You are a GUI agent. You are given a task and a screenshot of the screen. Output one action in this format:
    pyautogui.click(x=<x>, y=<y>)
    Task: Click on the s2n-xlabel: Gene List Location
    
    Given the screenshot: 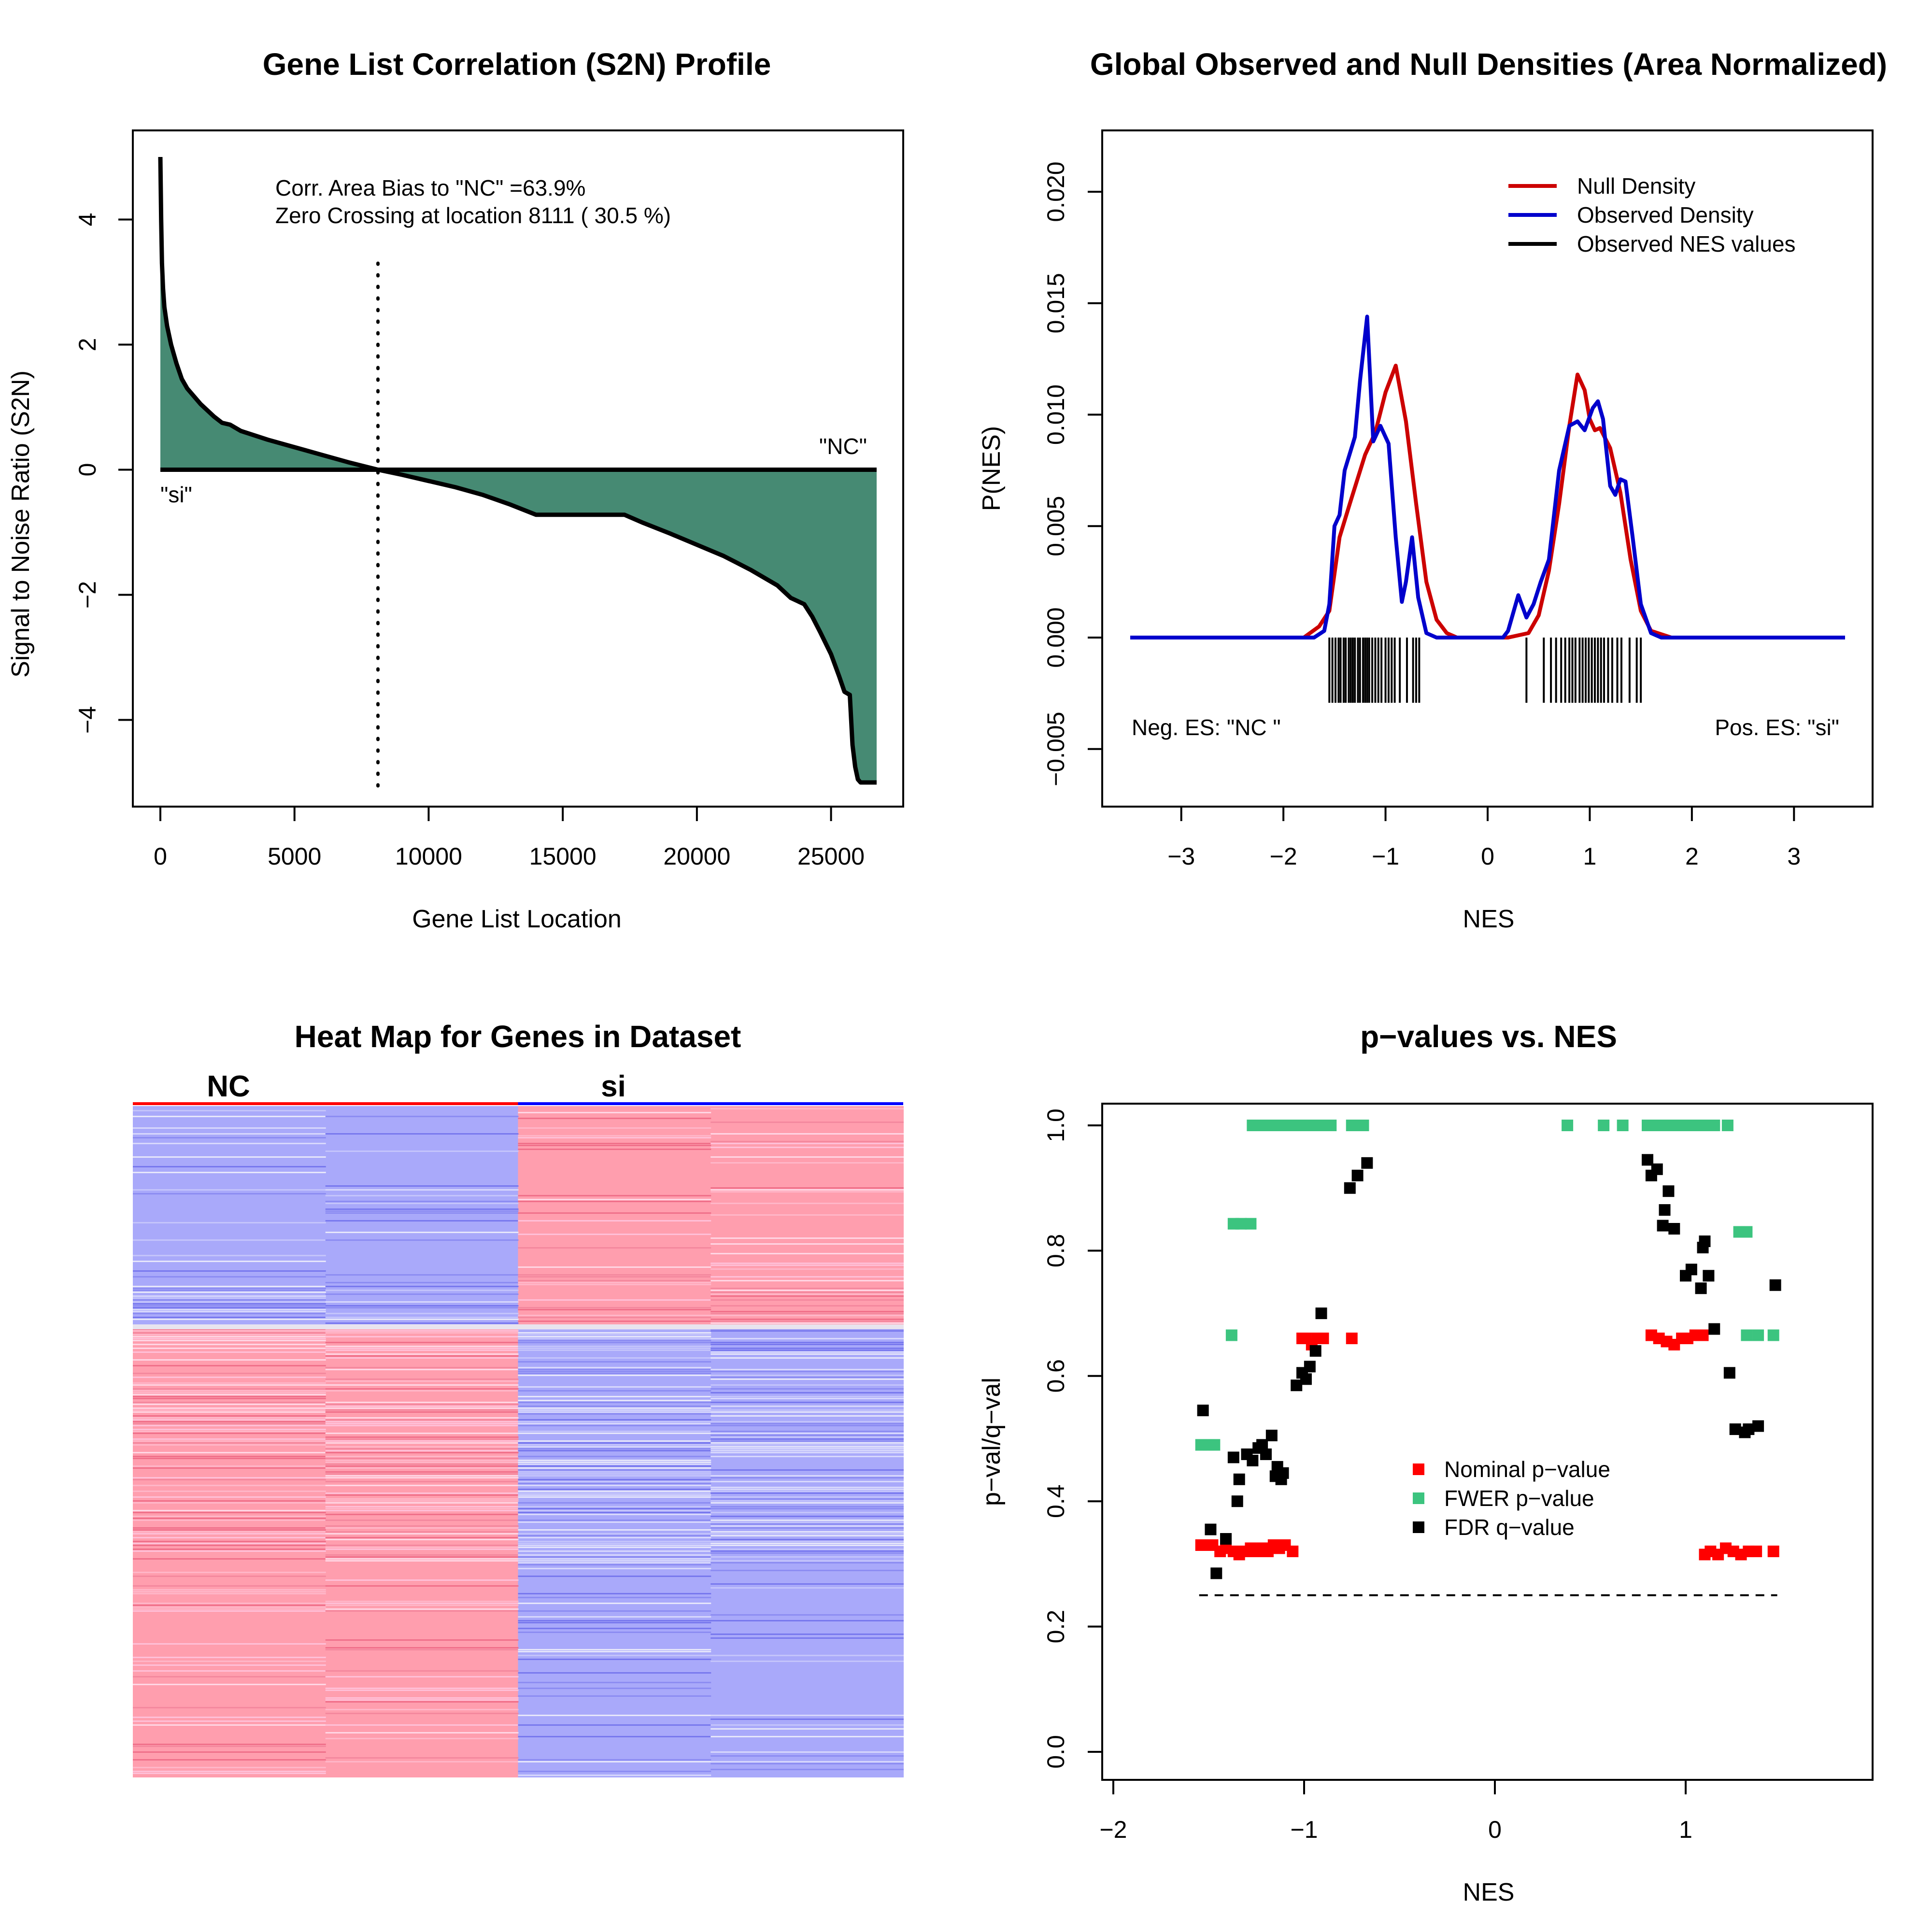 What is the action you would take?
    pyautogui.click(x=517, y=919)
    